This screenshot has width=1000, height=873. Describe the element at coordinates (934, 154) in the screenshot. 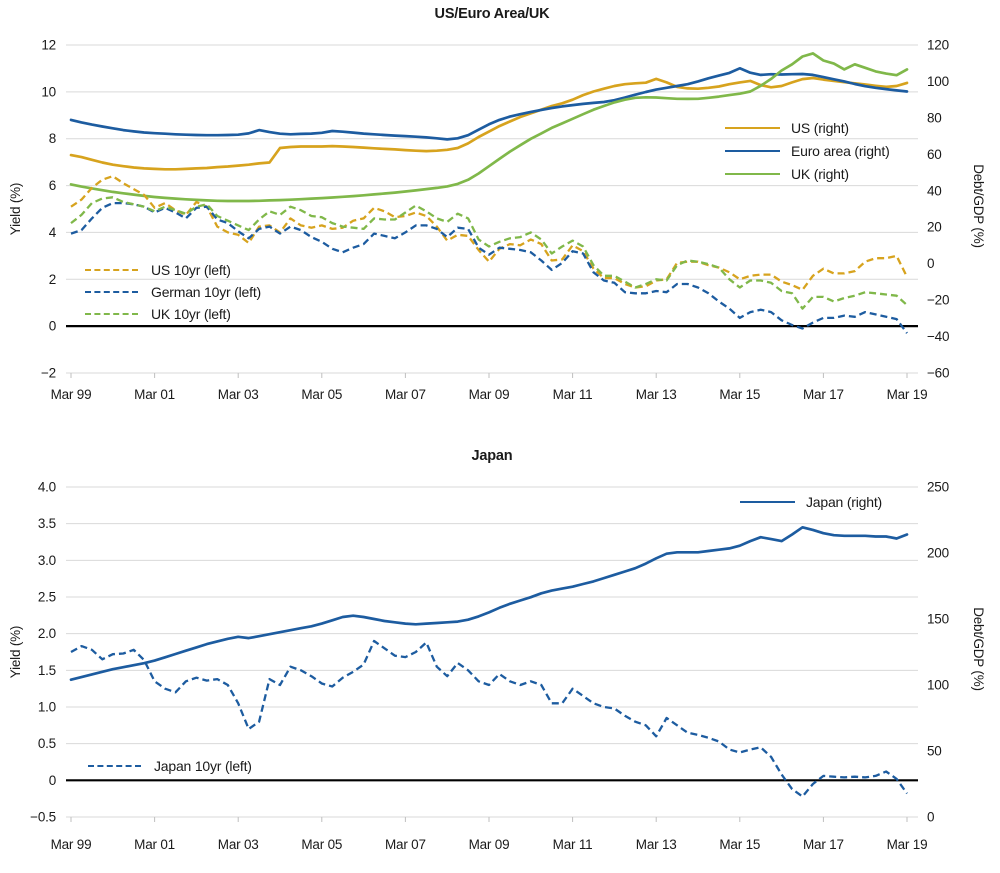

I see `right-axis-tick-label: 60` at that location.